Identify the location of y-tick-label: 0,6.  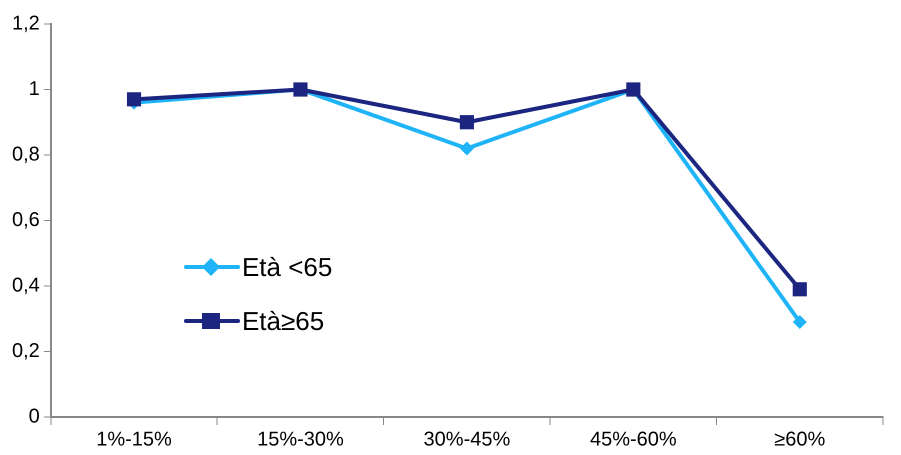
(26, 220).